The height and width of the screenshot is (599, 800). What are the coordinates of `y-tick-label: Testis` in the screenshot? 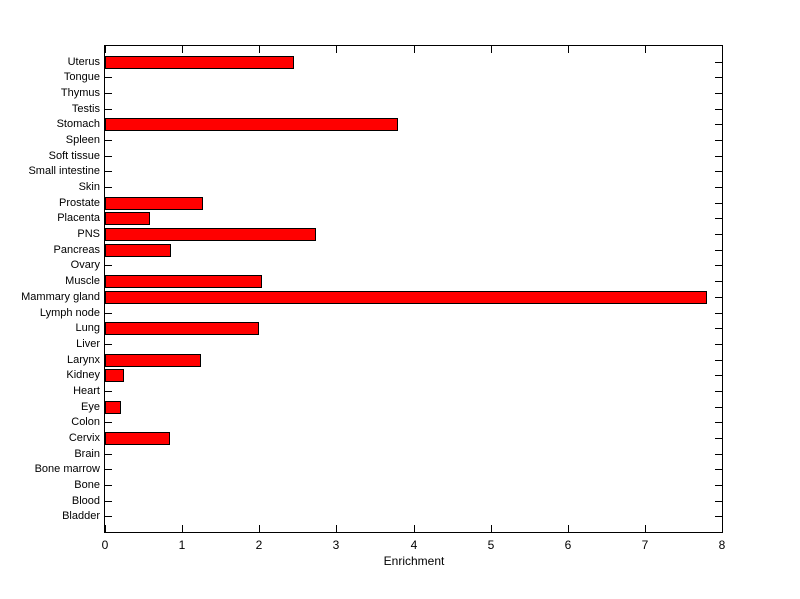 It's located at (85, 109).